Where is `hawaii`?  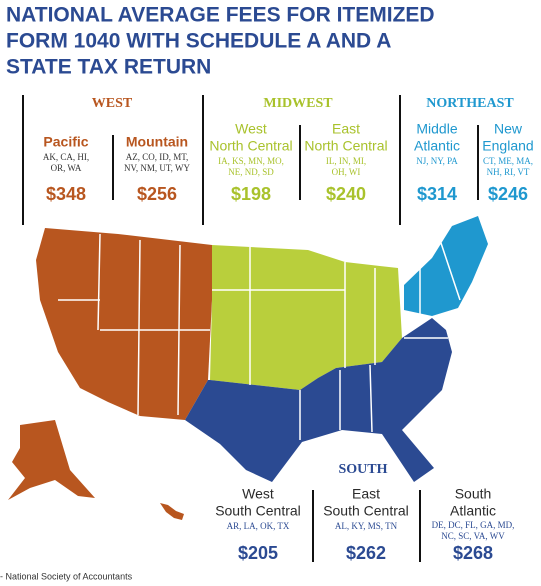 hawaii is located at coordinates (172, 511).